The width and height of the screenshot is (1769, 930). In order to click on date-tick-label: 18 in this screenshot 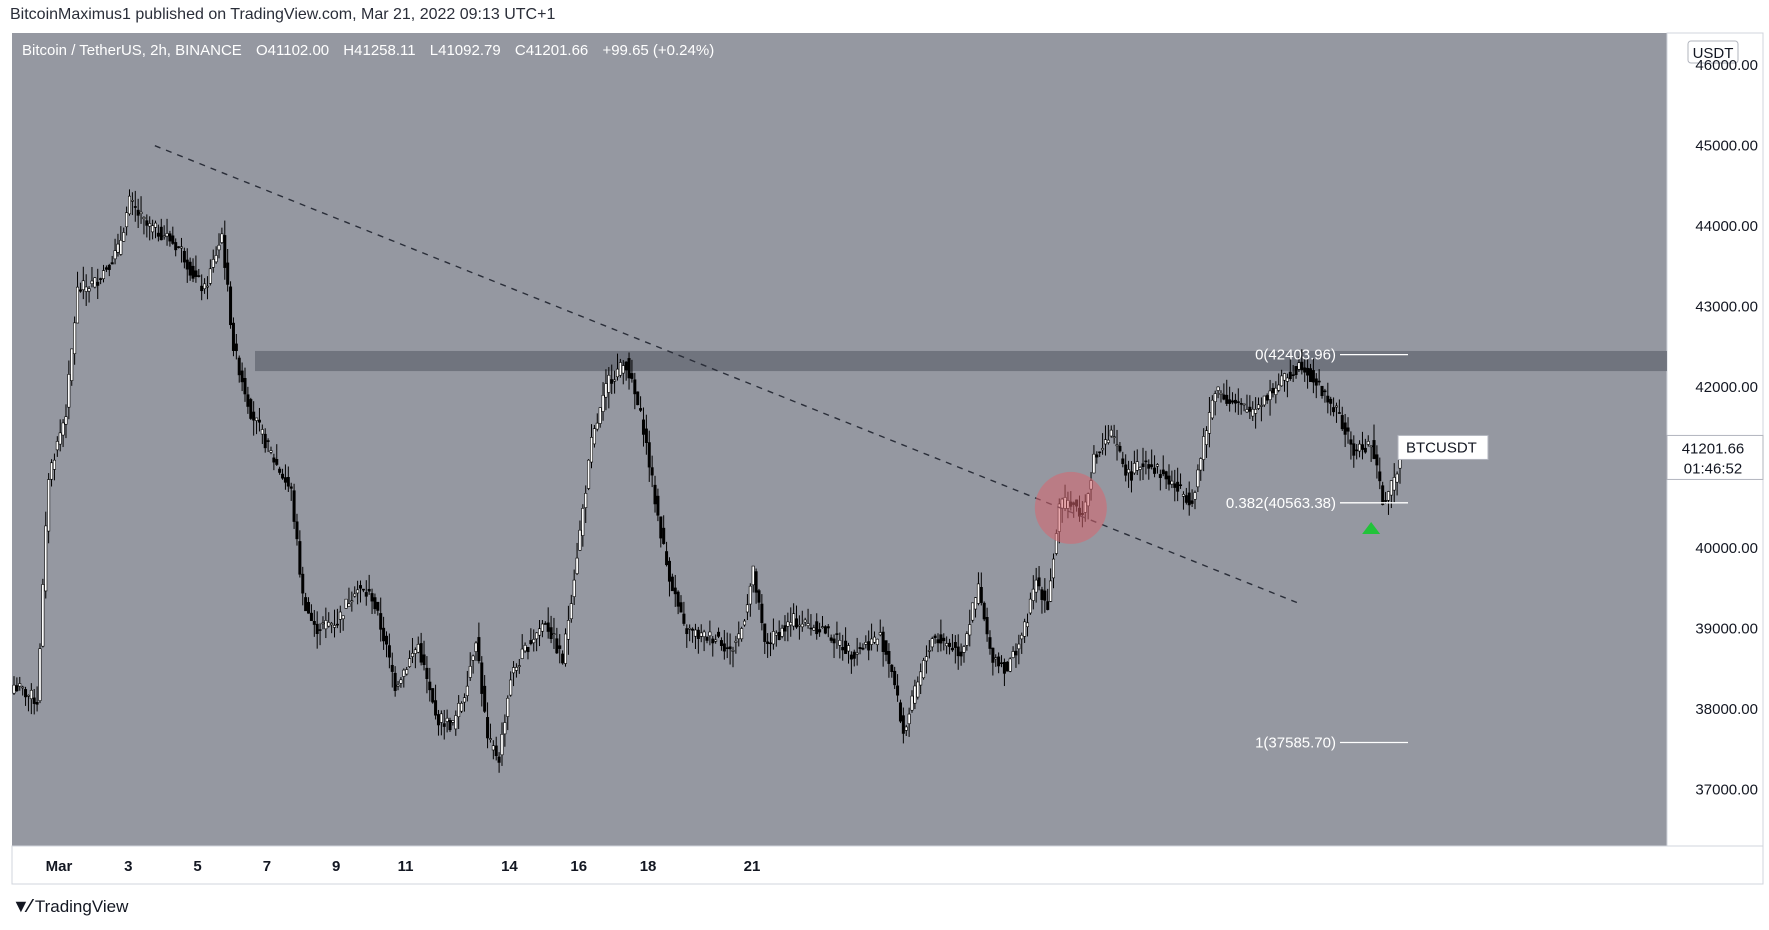, I will do `click(648, 866)`.